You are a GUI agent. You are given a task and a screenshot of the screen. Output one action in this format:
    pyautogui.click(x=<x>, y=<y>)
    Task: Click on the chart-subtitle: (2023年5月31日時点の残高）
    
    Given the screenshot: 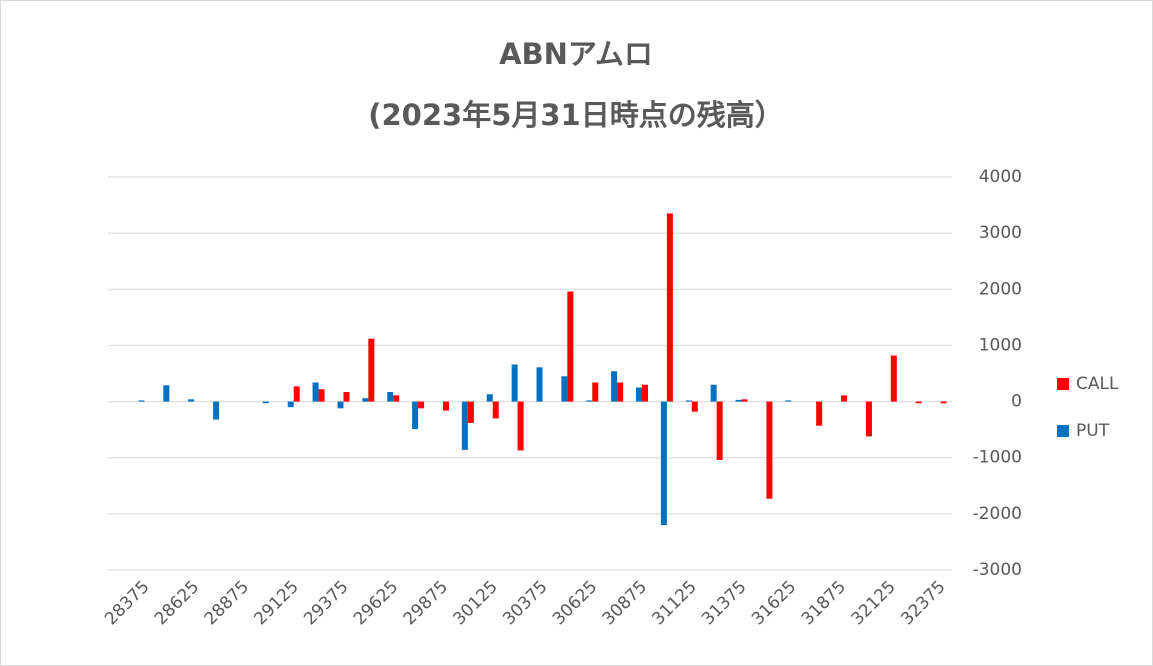 What is the action you would take?
    pyautogui.click(x=576, y=115)
    